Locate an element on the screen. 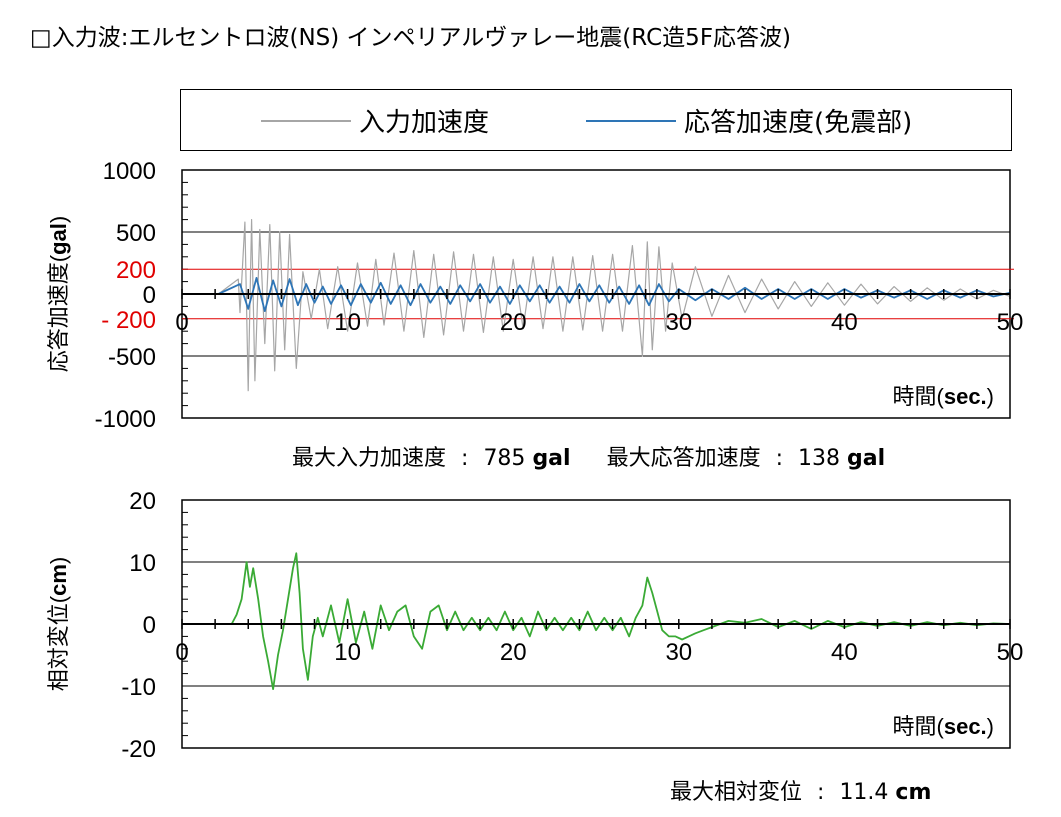 This screenshot has width=1061, height=817. y-tick-label: 20 is located at coordinates (142, 501).